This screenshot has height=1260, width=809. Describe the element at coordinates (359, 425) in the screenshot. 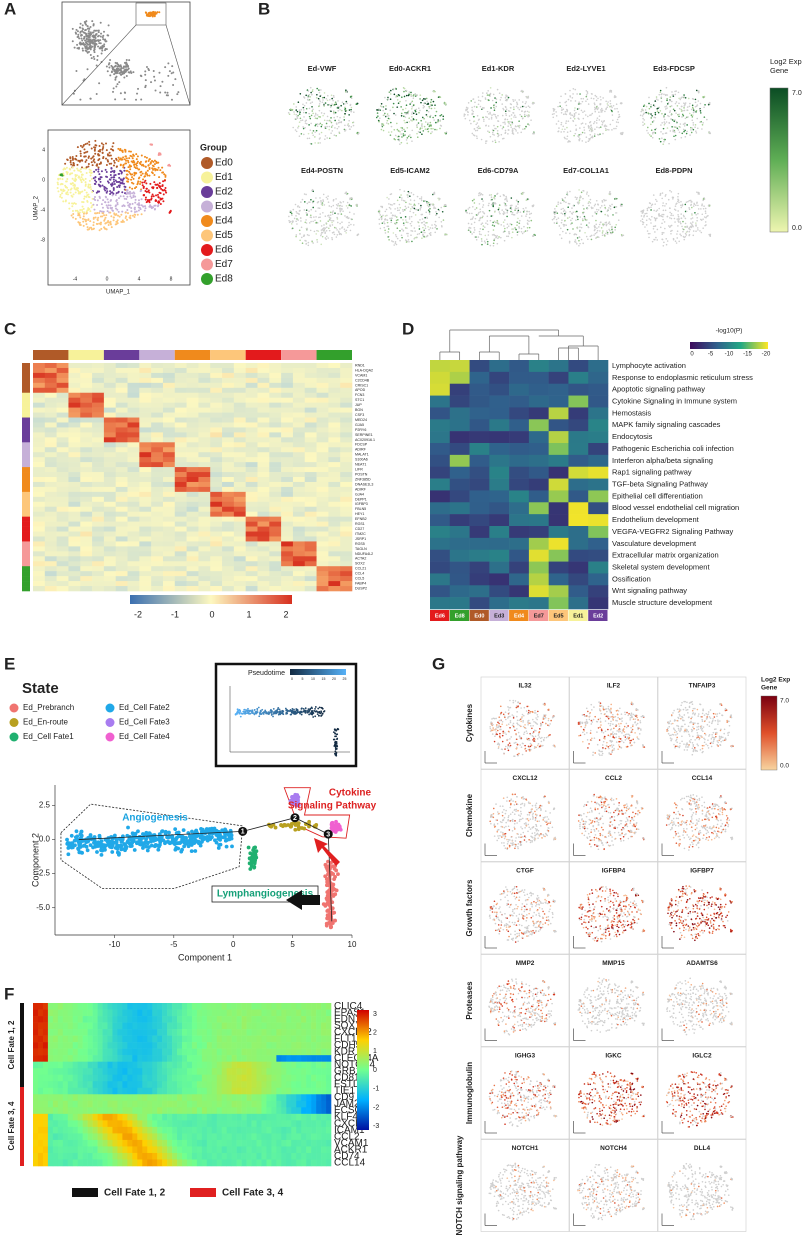

I see `gene-label: GJA5` at that location.